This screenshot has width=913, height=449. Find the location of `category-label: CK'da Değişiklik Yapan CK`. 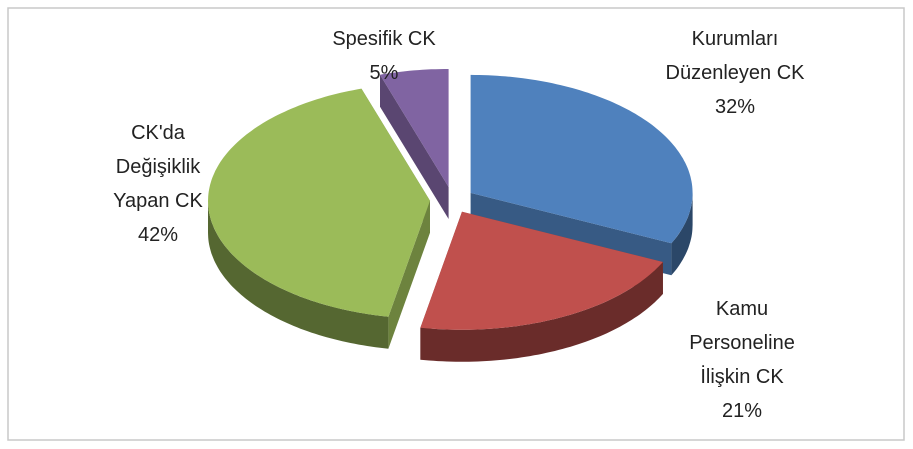

category-label: CK'da Değişiklik Yapan CK is located at coordinates (158, 167).